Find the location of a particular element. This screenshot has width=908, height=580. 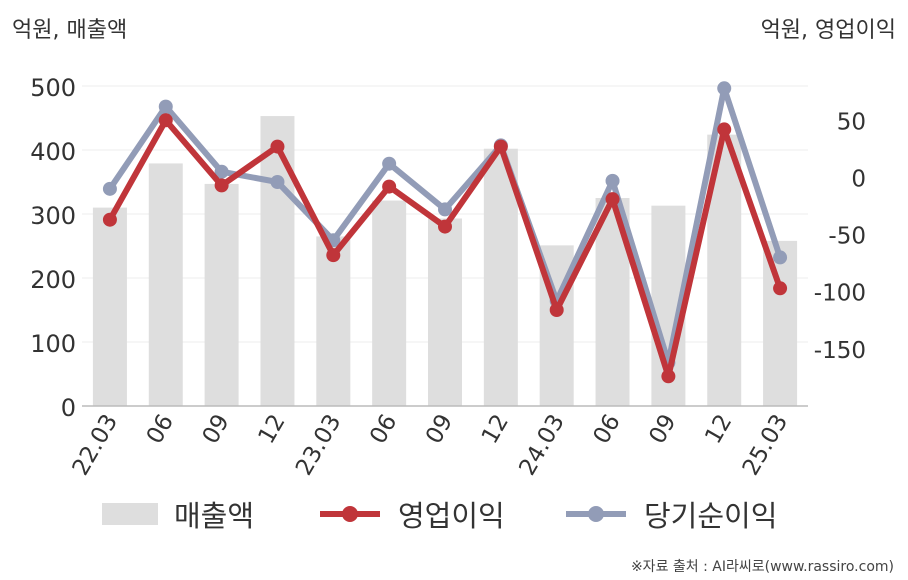

legend-swatch-operating-profit is located at coordinates (350, 514).